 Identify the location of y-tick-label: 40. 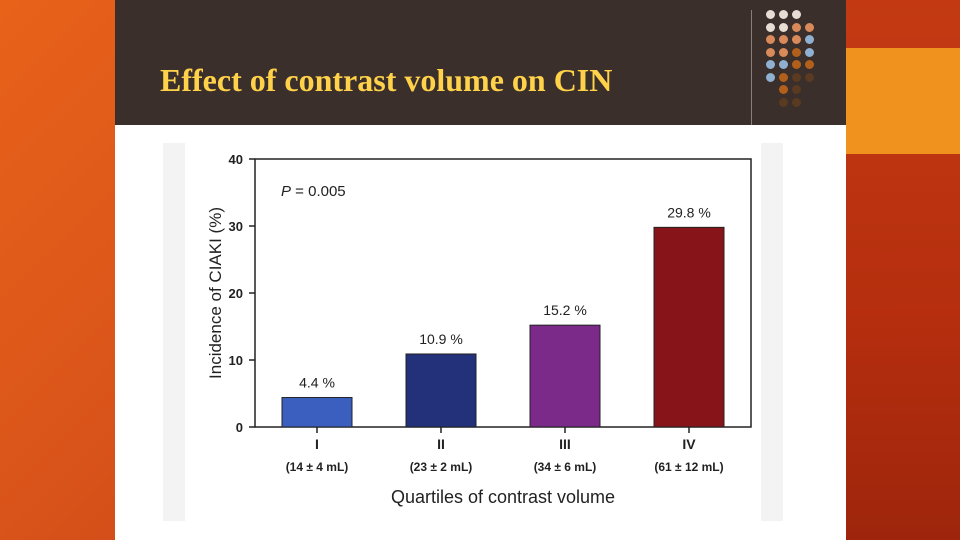
(236, 159).